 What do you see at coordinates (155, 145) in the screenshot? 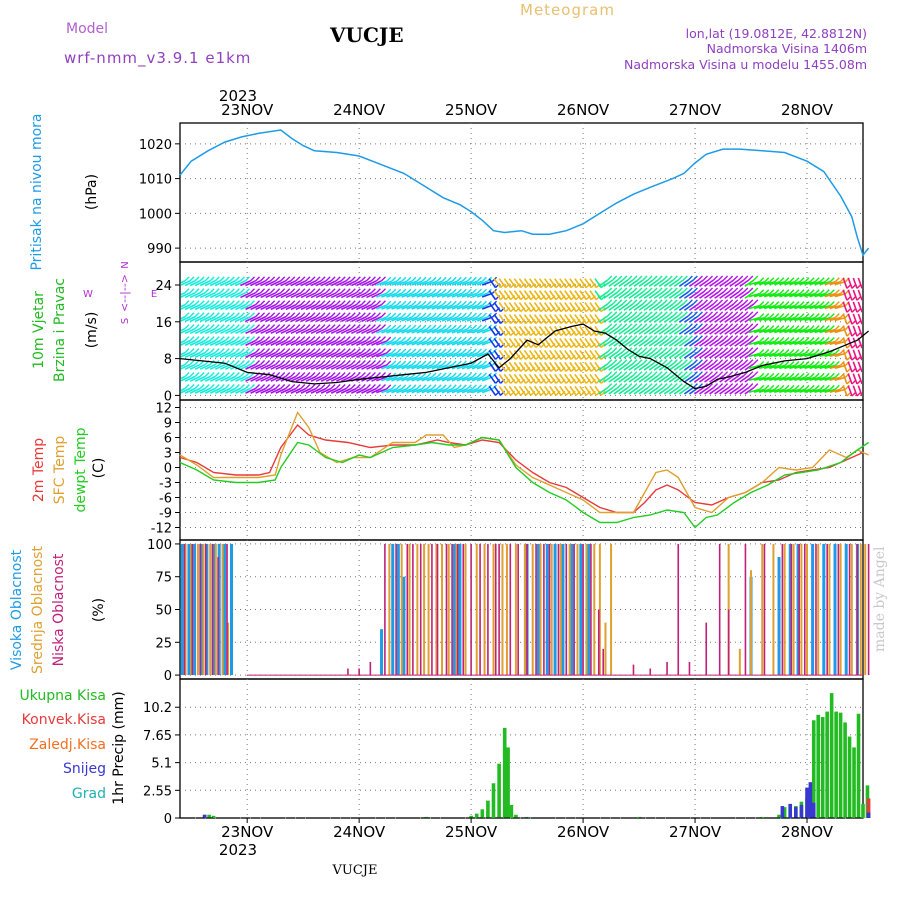
I see `ytick-label-pressure: 1020` at bounding box center [155, 145].